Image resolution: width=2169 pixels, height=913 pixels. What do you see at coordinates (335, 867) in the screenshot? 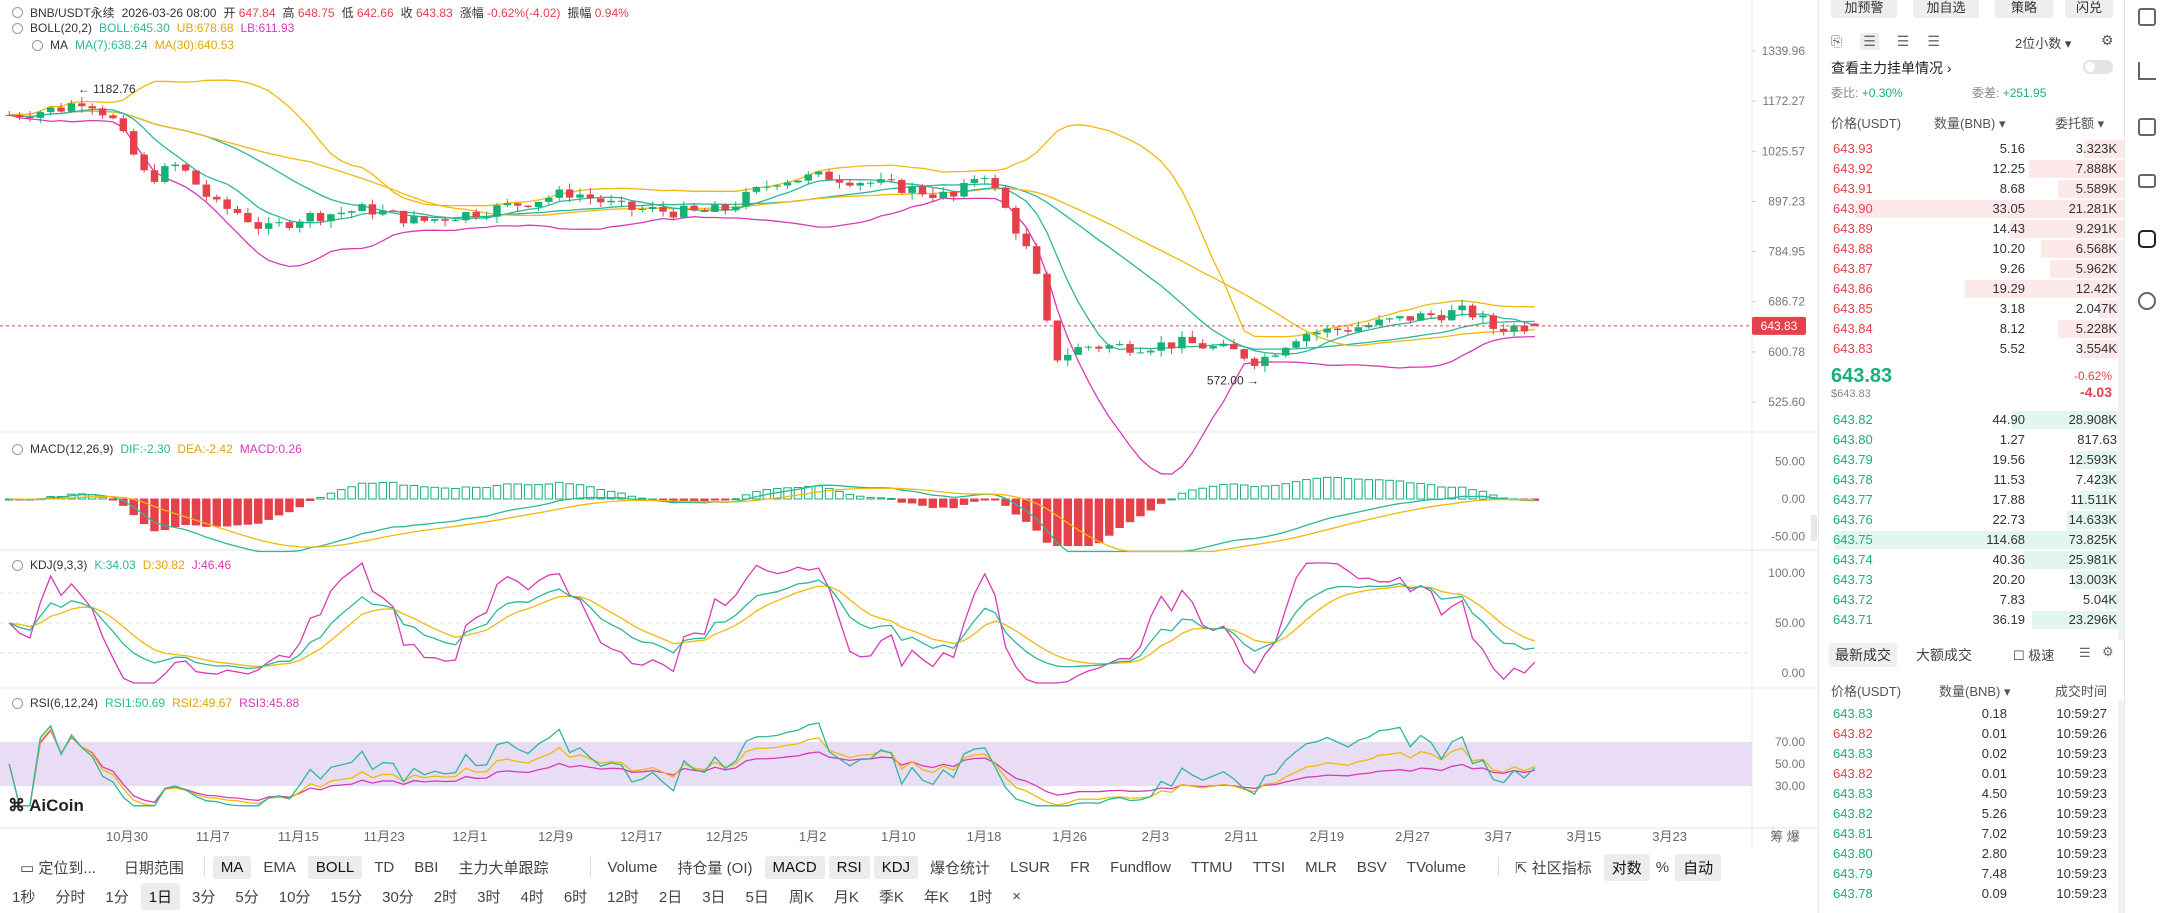
I see `indicator-boll: BOLL` at bounding box center [335, 867].